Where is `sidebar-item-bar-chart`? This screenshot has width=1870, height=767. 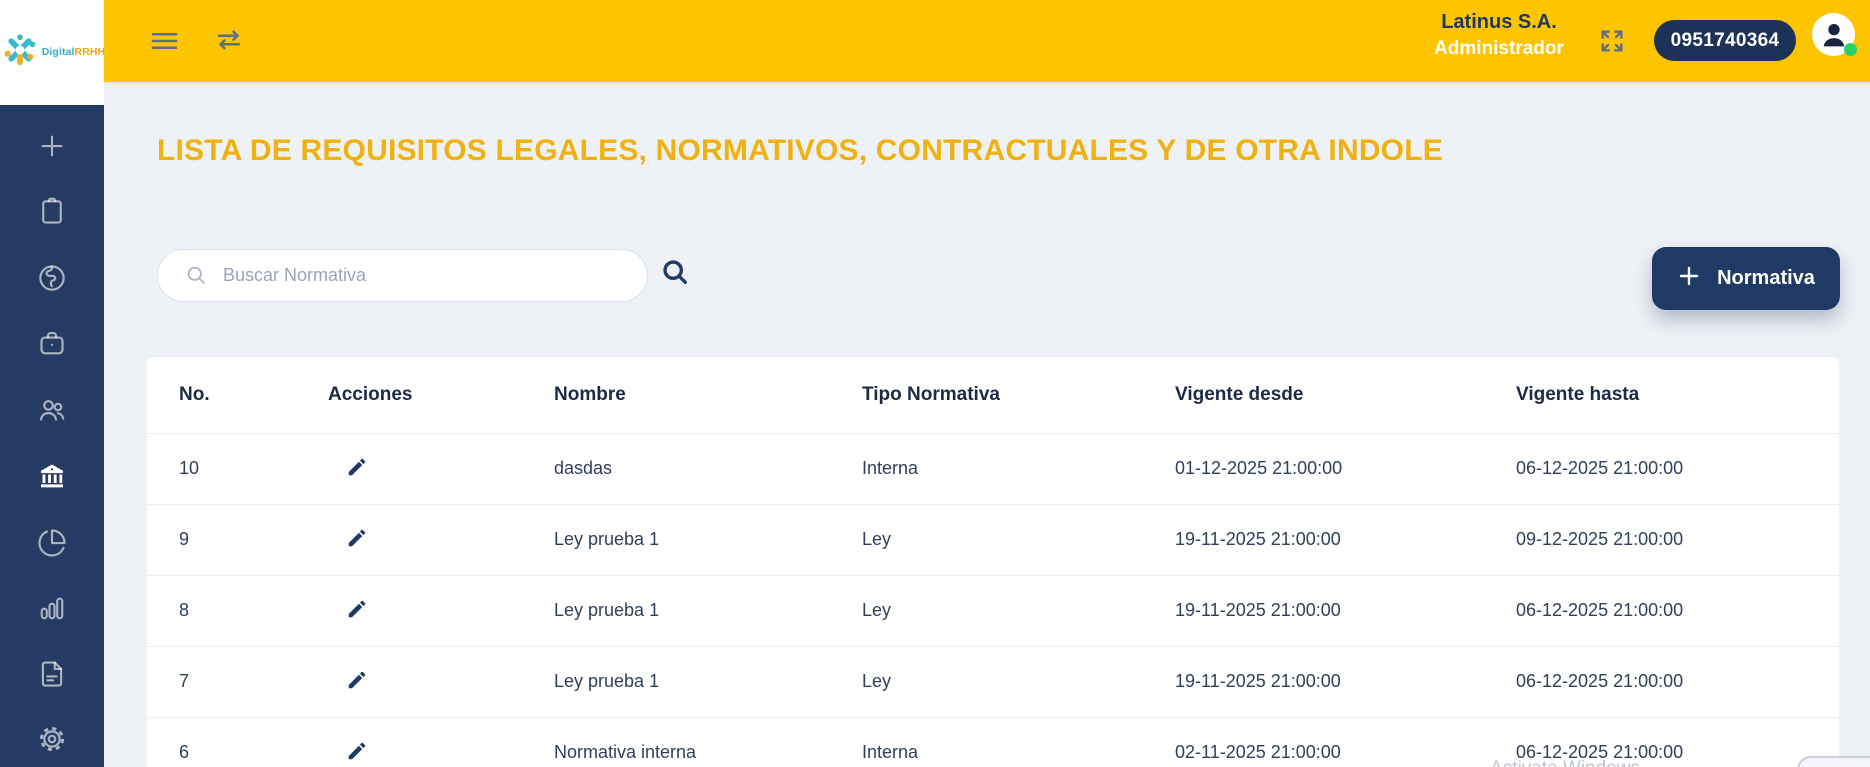 sidebar-item-bar-chart is located at coordinates (52, 608).